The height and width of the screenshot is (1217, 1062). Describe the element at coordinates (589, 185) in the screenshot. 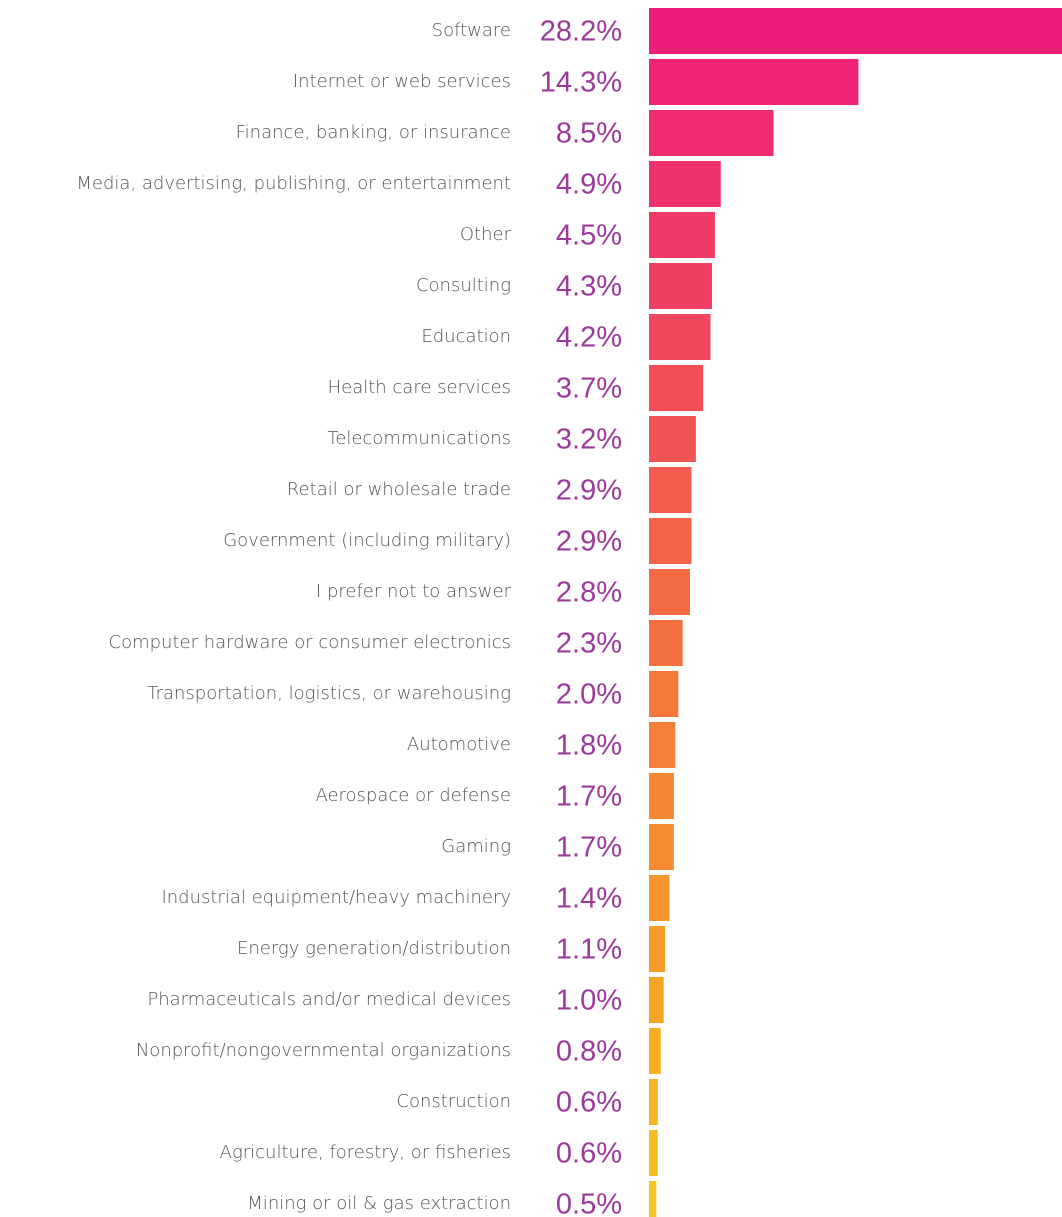

I see `value-label: 4.9%` at that location.